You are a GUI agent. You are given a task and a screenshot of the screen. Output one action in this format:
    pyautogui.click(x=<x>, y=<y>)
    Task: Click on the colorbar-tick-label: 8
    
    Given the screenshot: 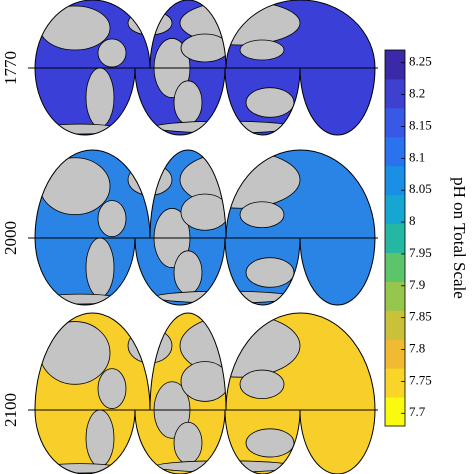 What is the action you would take?
    pyautogui.click(x=412, y=220)
    